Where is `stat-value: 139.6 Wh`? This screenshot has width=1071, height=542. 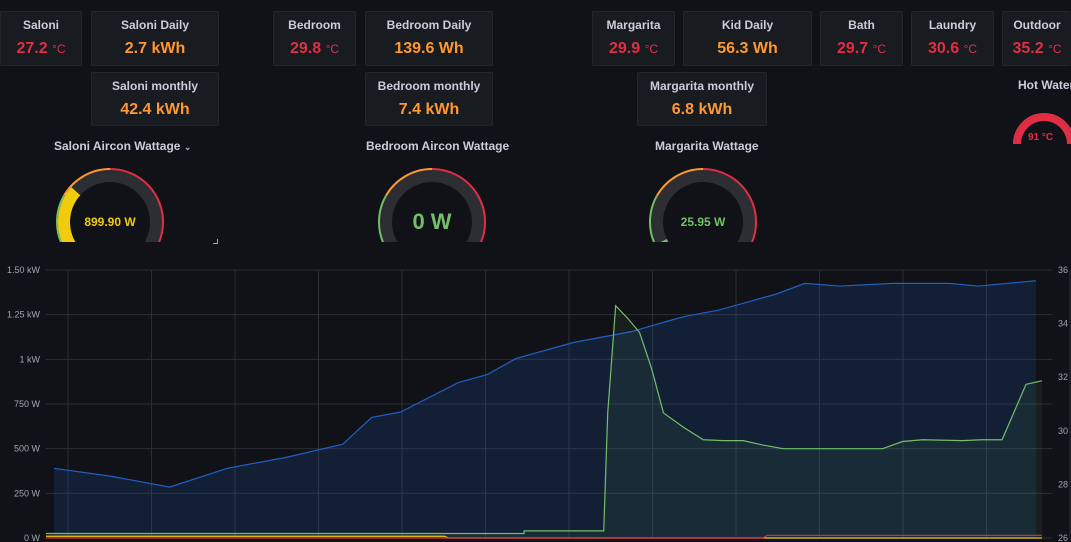 stat-value: 139.6 Wh is located at coordinates (429, 48).